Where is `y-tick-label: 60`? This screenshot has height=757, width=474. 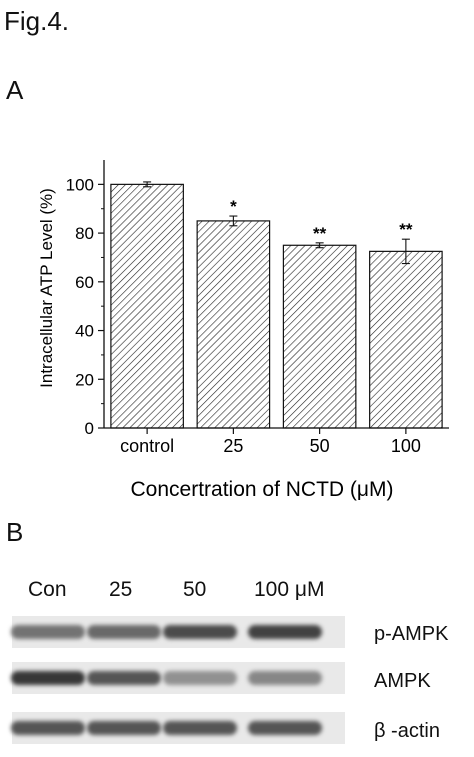
y-tick-label: 60 is located at coordinates (84, 282).